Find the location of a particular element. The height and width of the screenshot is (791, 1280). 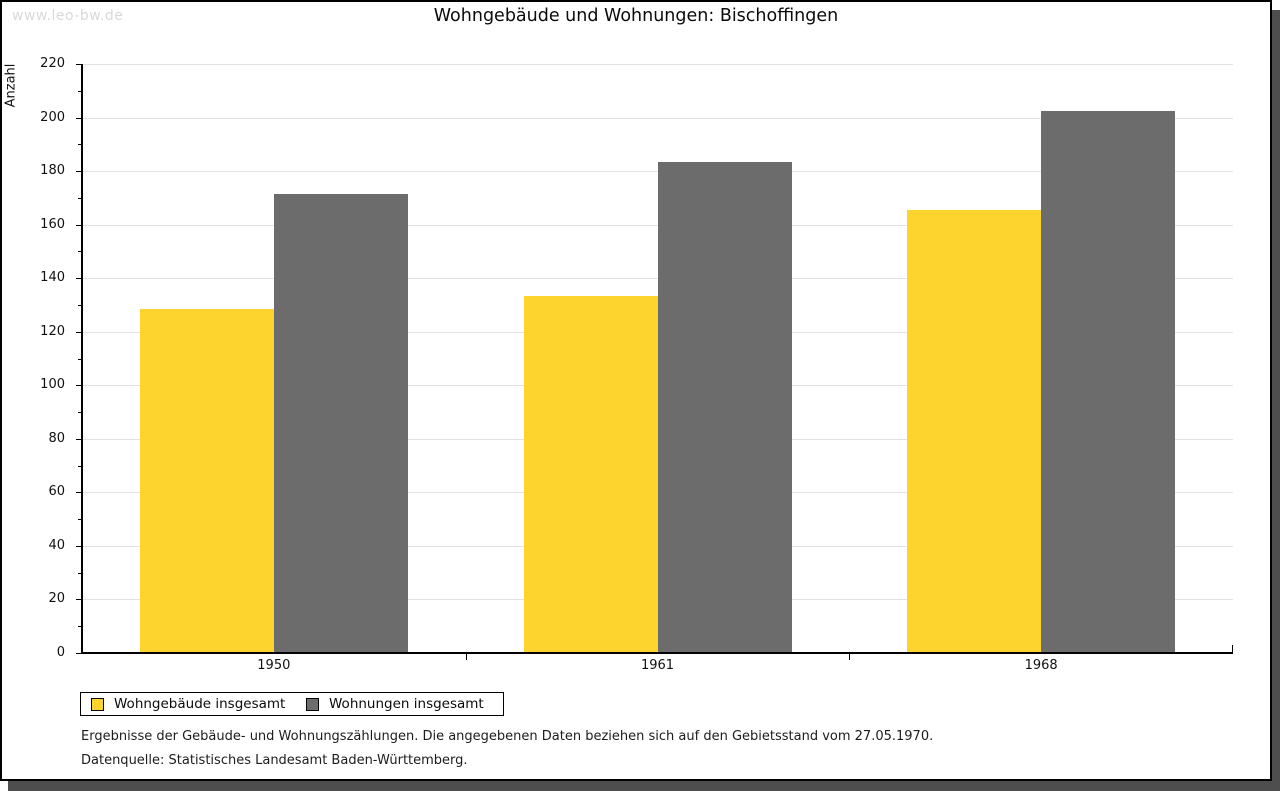

legend-label: Wohnungen insgesamt is located at coordinates (406, 704).